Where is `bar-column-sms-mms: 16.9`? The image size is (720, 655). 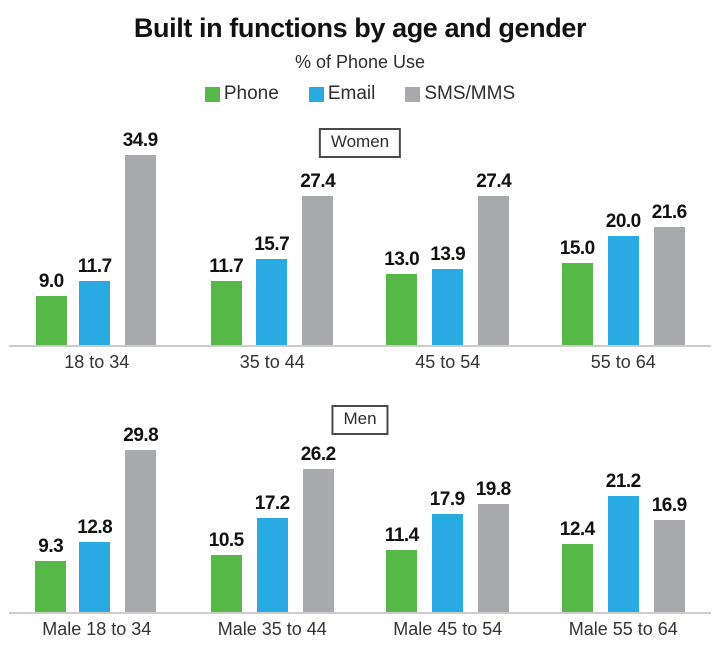
bar-column-sms-mms: 16.9 is located at coordinates (669, 553).